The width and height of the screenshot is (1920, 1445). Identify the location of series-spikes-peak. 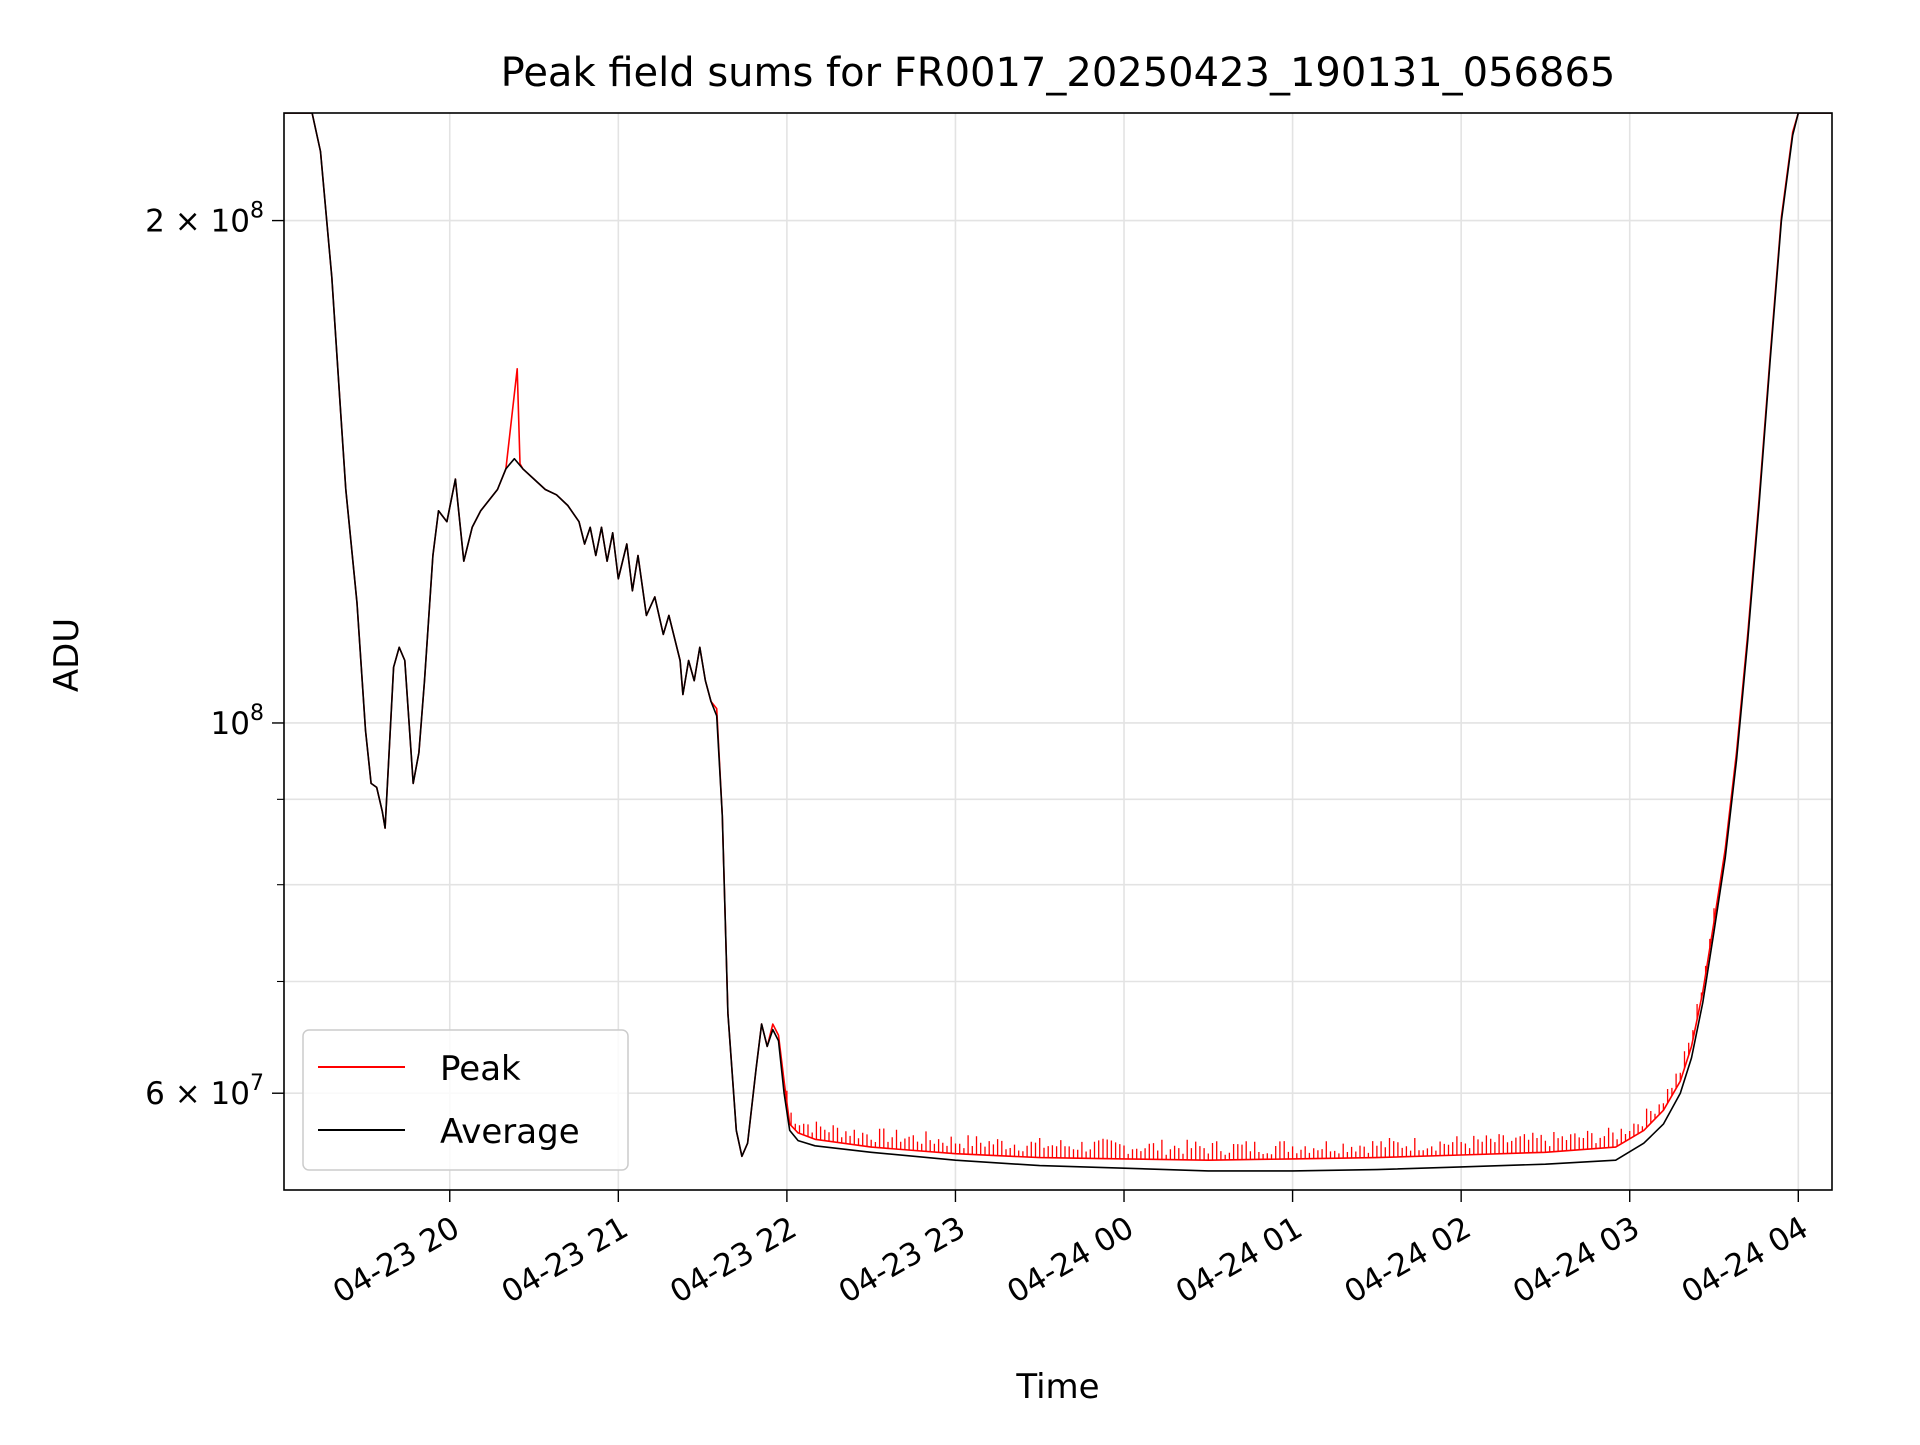
(1250, 1034).